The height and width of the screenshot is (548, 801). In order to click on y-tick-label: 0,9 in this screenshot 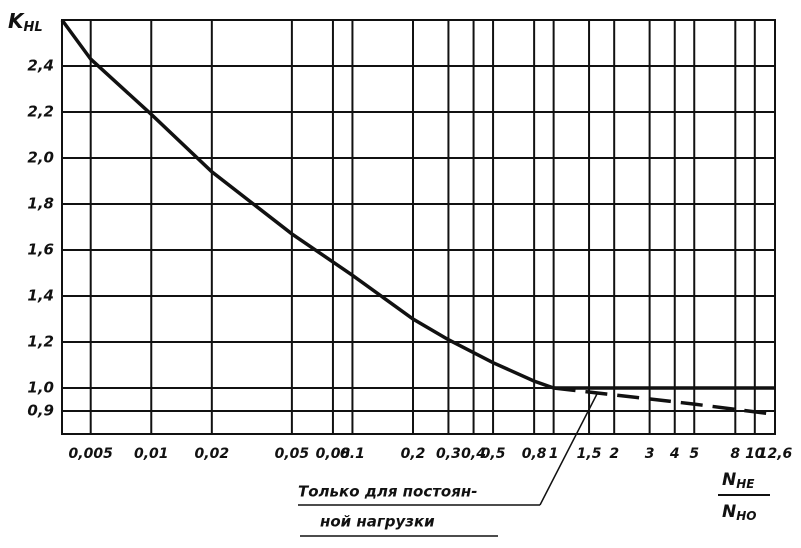, I will do `click(40, 411)`.